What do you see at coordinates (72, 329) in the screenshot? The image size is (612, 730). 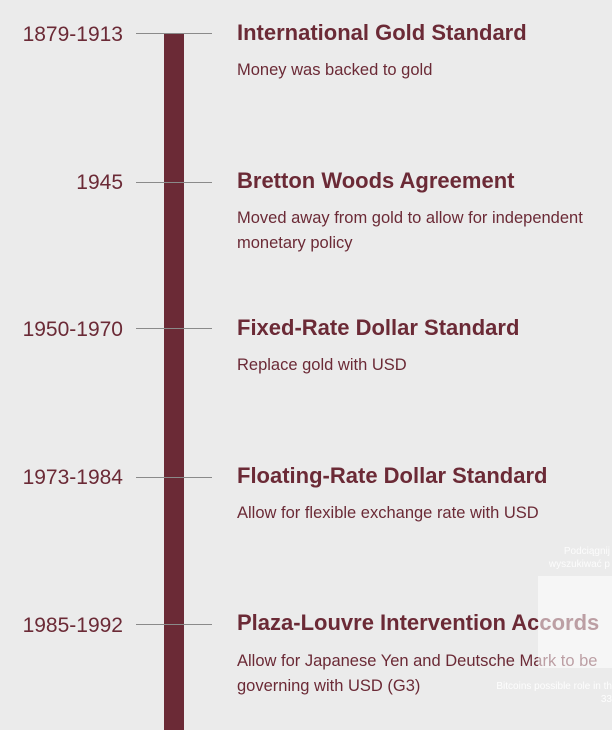 I see `event-year: 1950-1970` at bounding box center [72, 329].